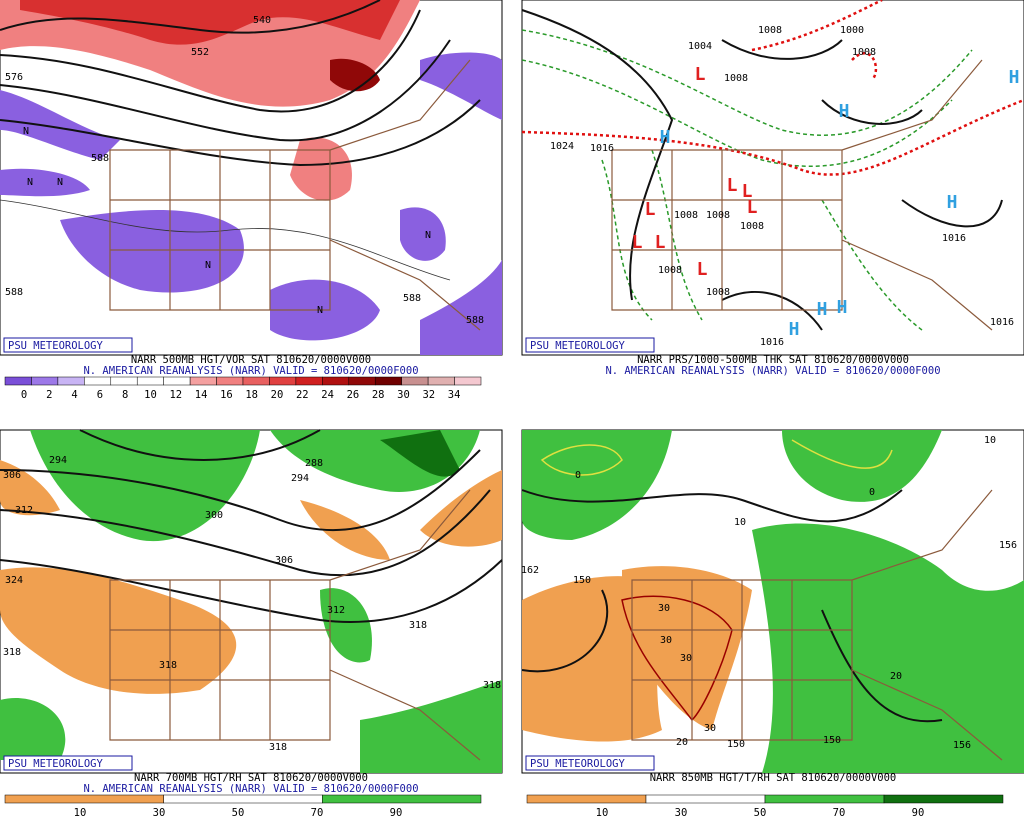 This screenshot has height=819, width=1024. Describe the element at coordinates (736, 744) in the screenshot. I see `contour-label: 150` at that location.